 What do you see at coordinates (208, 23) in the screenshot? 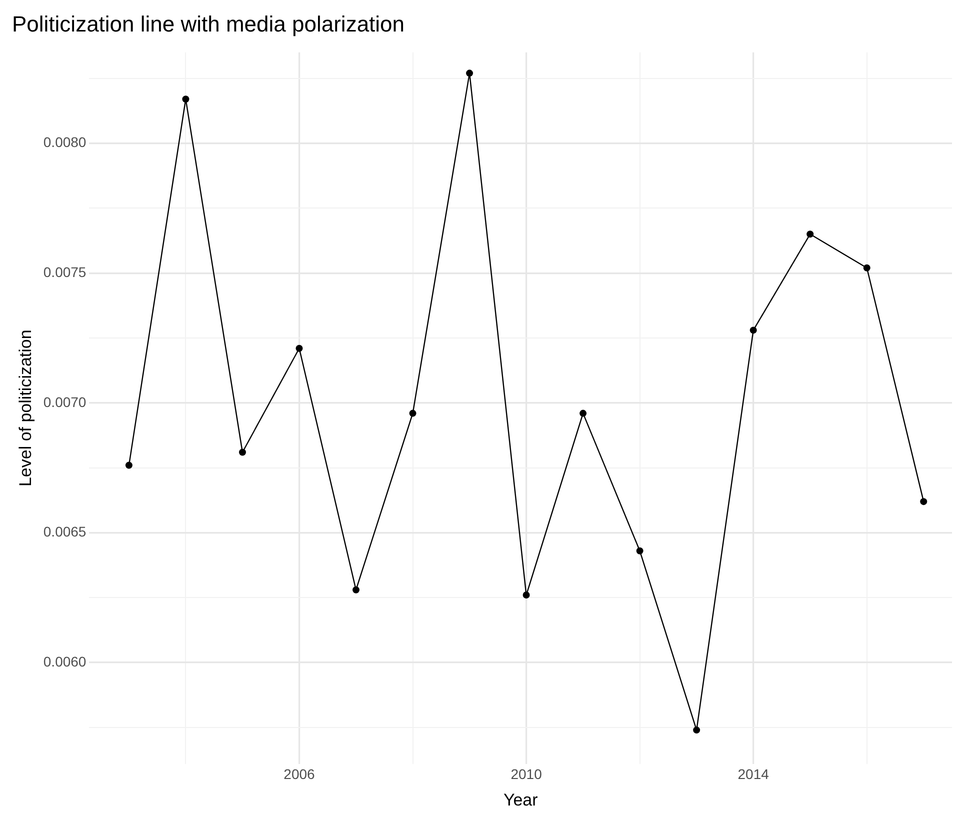
I see `chart-title: Politicization line with media polarization` at bounding box center [208, 23].